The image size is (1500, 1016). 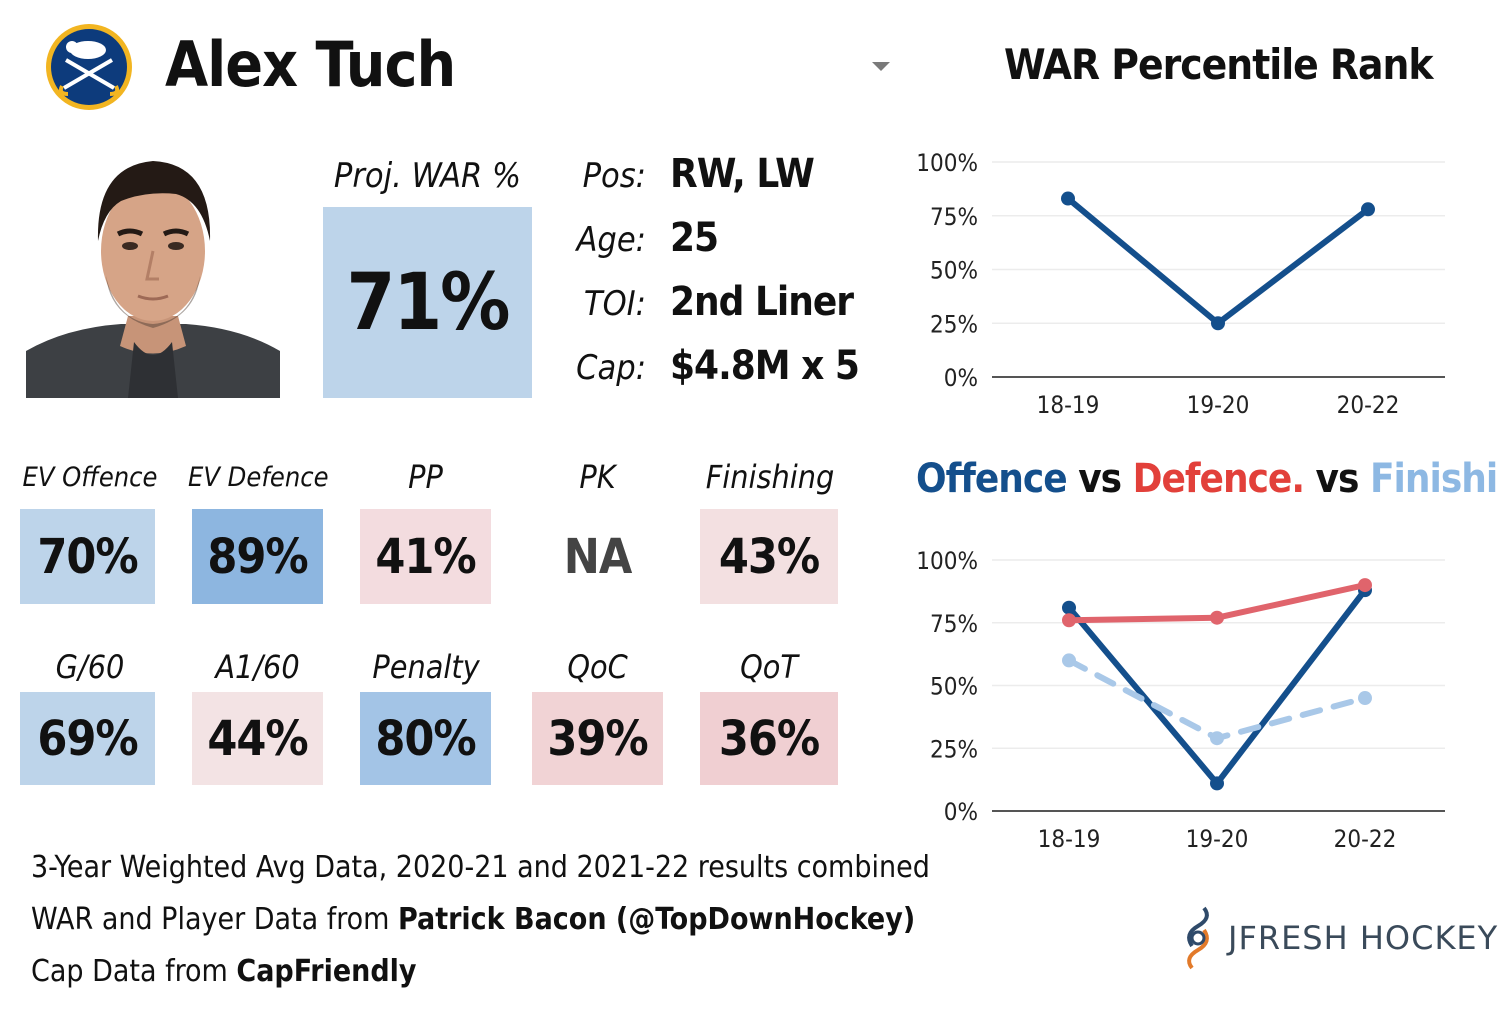 I want to click on stat-label-finishing: Finishing, so click(x=770, y=477).